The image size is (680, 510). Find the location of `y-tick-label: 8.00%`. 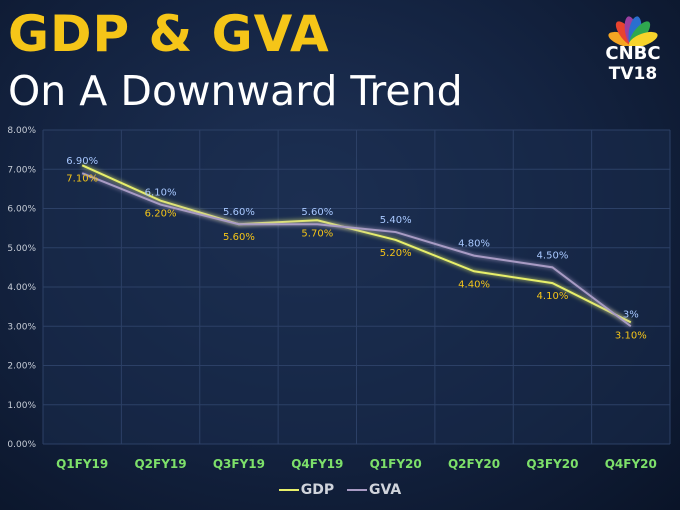

y-tick-label: 8.00% is located at coordinates (21, 131).